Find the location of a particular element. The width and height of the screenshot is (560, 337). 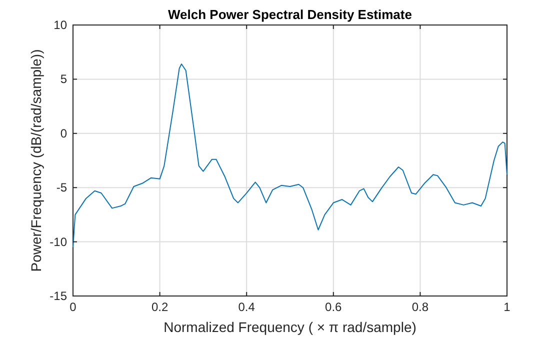

y-axis-title: Power/Frequency (dB/(rad/sample)) is located at coordinates (36, 160).